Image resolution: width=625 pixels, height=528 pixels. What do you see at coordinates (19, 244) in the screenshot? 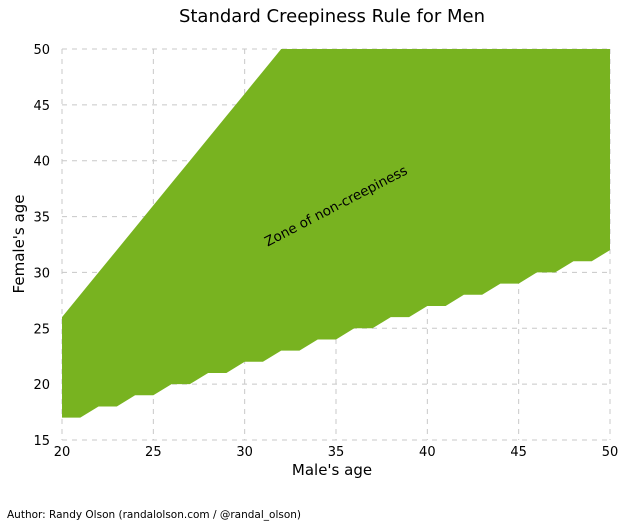
I see `y-axis-label: Female's age` at bounding box center [19, 244].